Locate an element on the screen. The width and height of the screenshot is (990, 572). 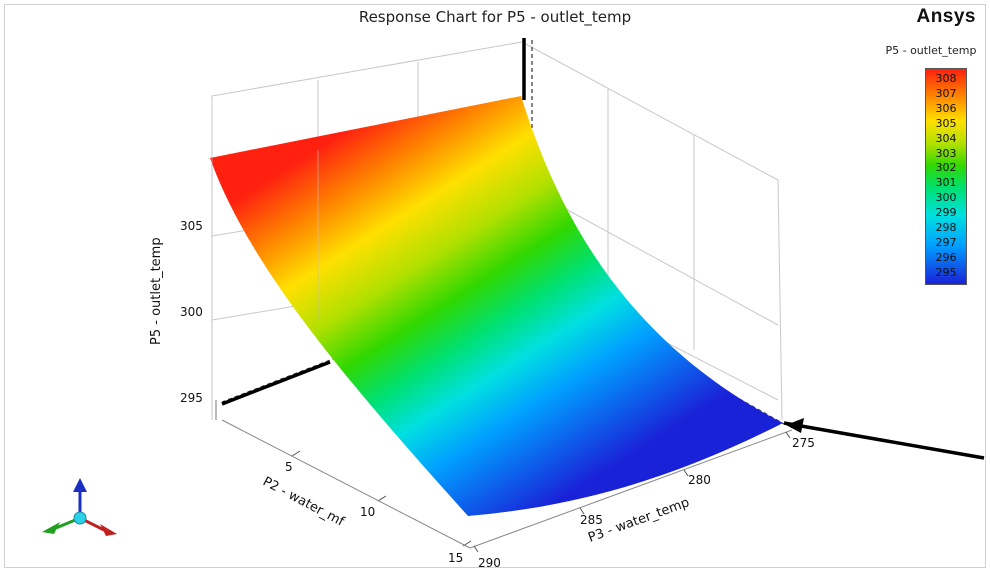
x-axis-label: P2 - water_mf is located at coordinates (303, 502).